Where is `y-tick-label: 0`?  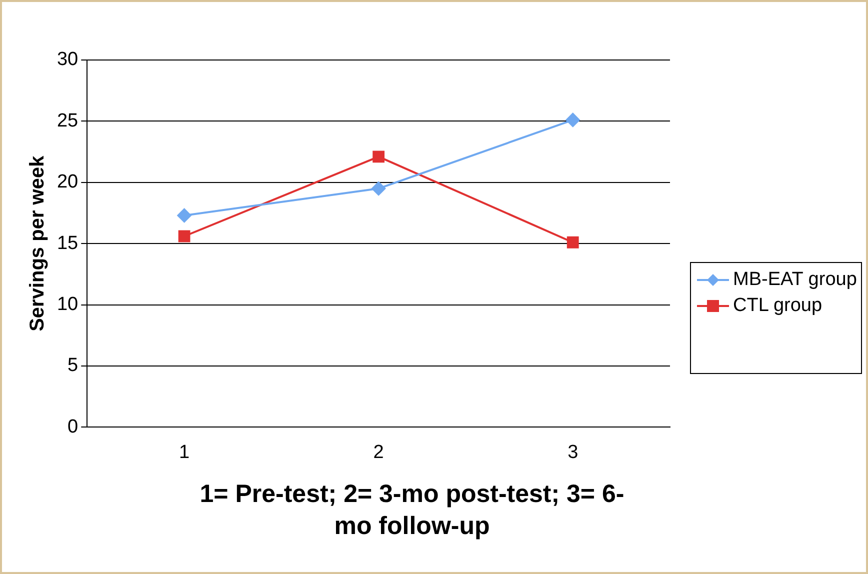
y-tick-label: 0 is located at coordinates (73, 427).